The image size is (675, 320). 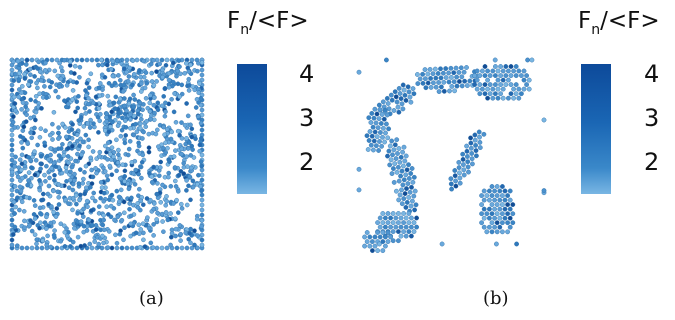 I want to click on panel-caption: (b), so click(x=496, y=298).